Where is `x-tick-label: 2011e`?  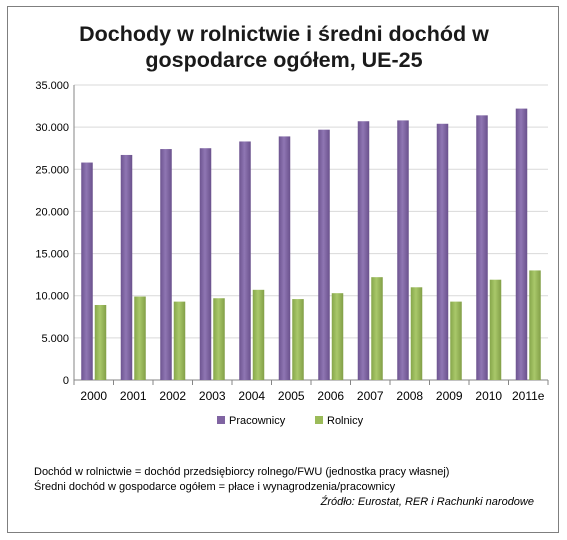 x-tick-label: 2011e is located at coordinates (528, 396).